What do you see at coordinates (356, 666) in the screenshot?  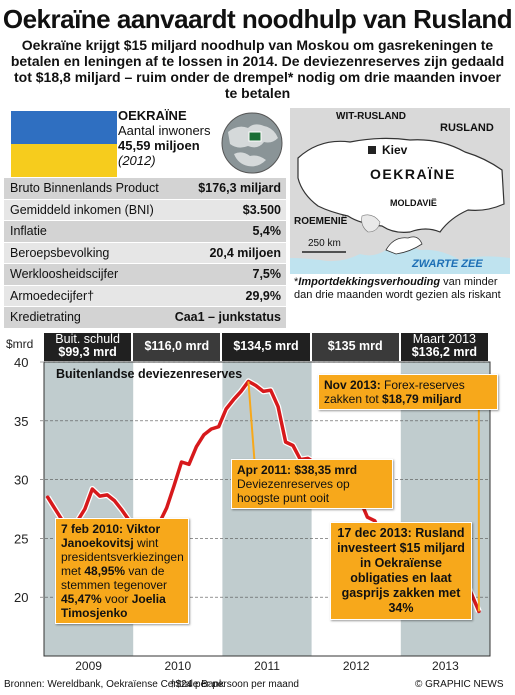 I see `x-tick-label: 2012` at bounding box center [356, 666].